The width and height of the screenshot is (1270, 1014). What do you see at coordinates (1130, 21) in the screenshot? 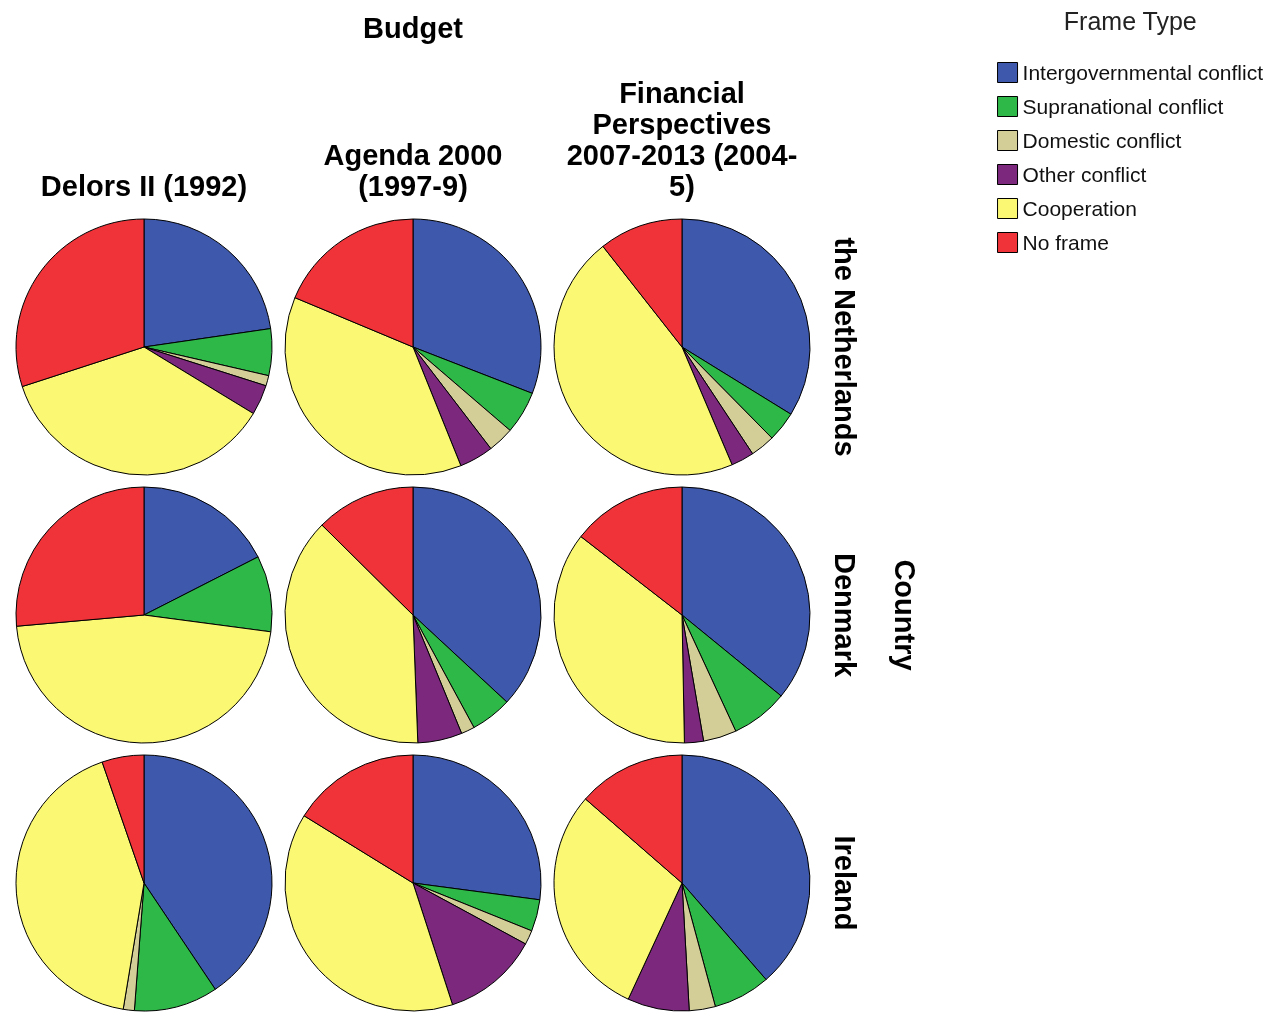
I see `legend-title: Frame Type` at bounding box center [1130, 21].